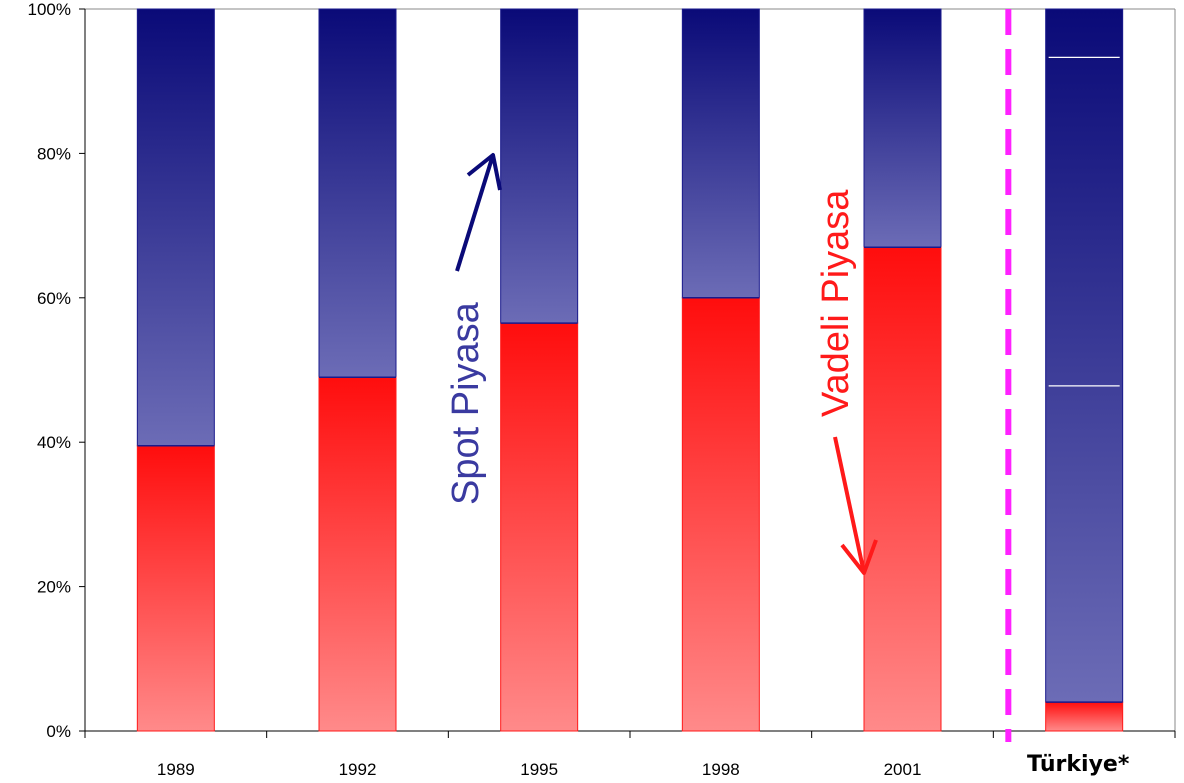  I want to click on spot-label: Spot Piyasa, so click(466, 403).